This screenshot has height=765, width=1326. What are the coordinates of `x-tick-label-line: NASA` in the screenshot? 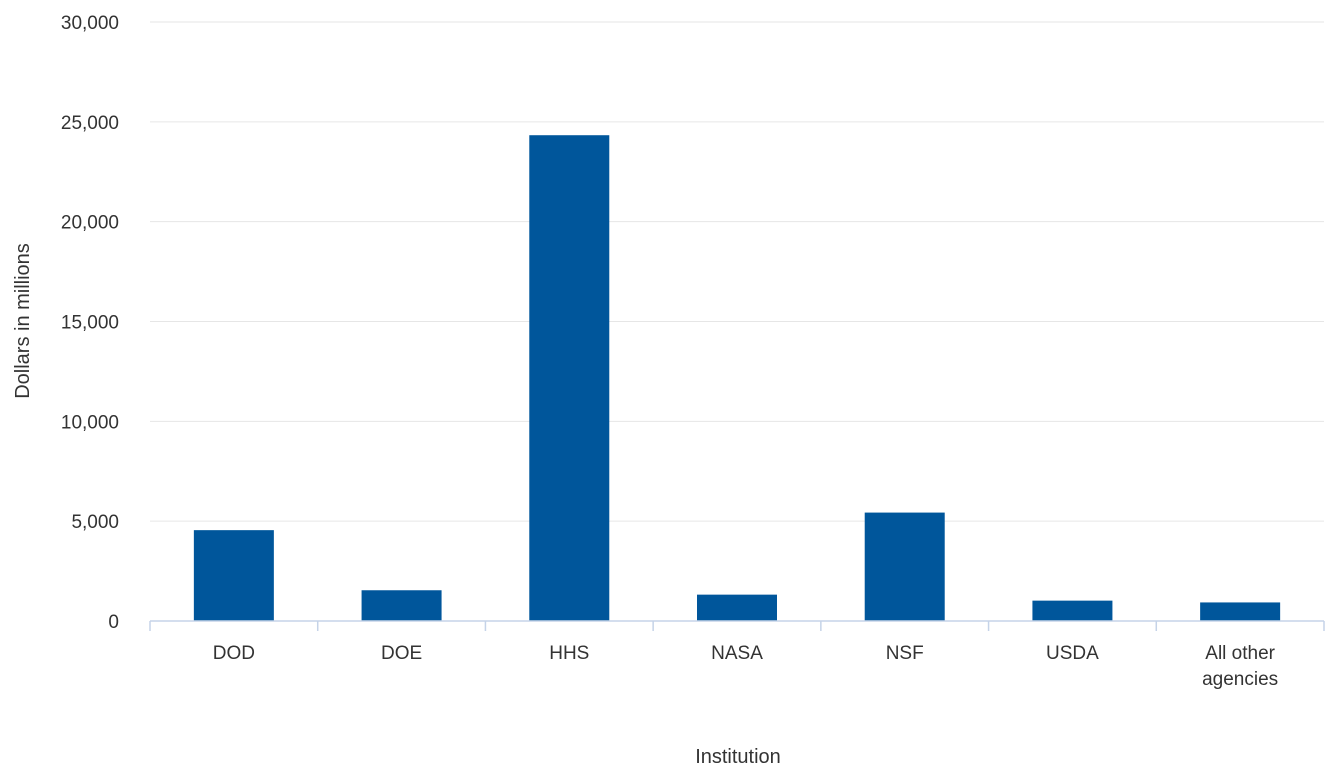 It's located at (737, 653).